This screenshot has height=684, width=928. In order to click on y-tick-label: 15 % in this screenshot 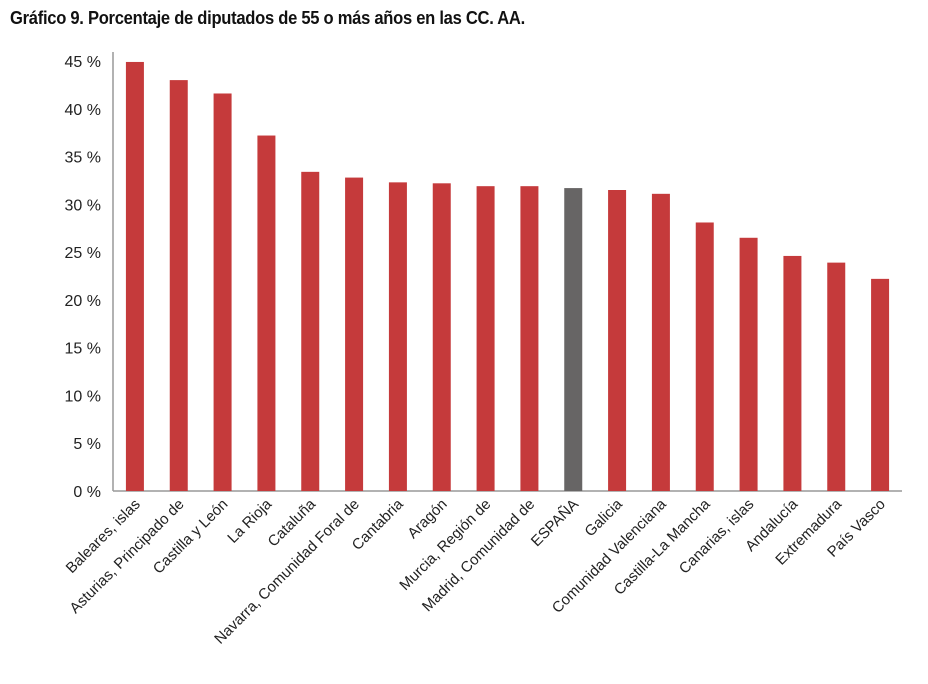, I will do `click(83, 349)`.